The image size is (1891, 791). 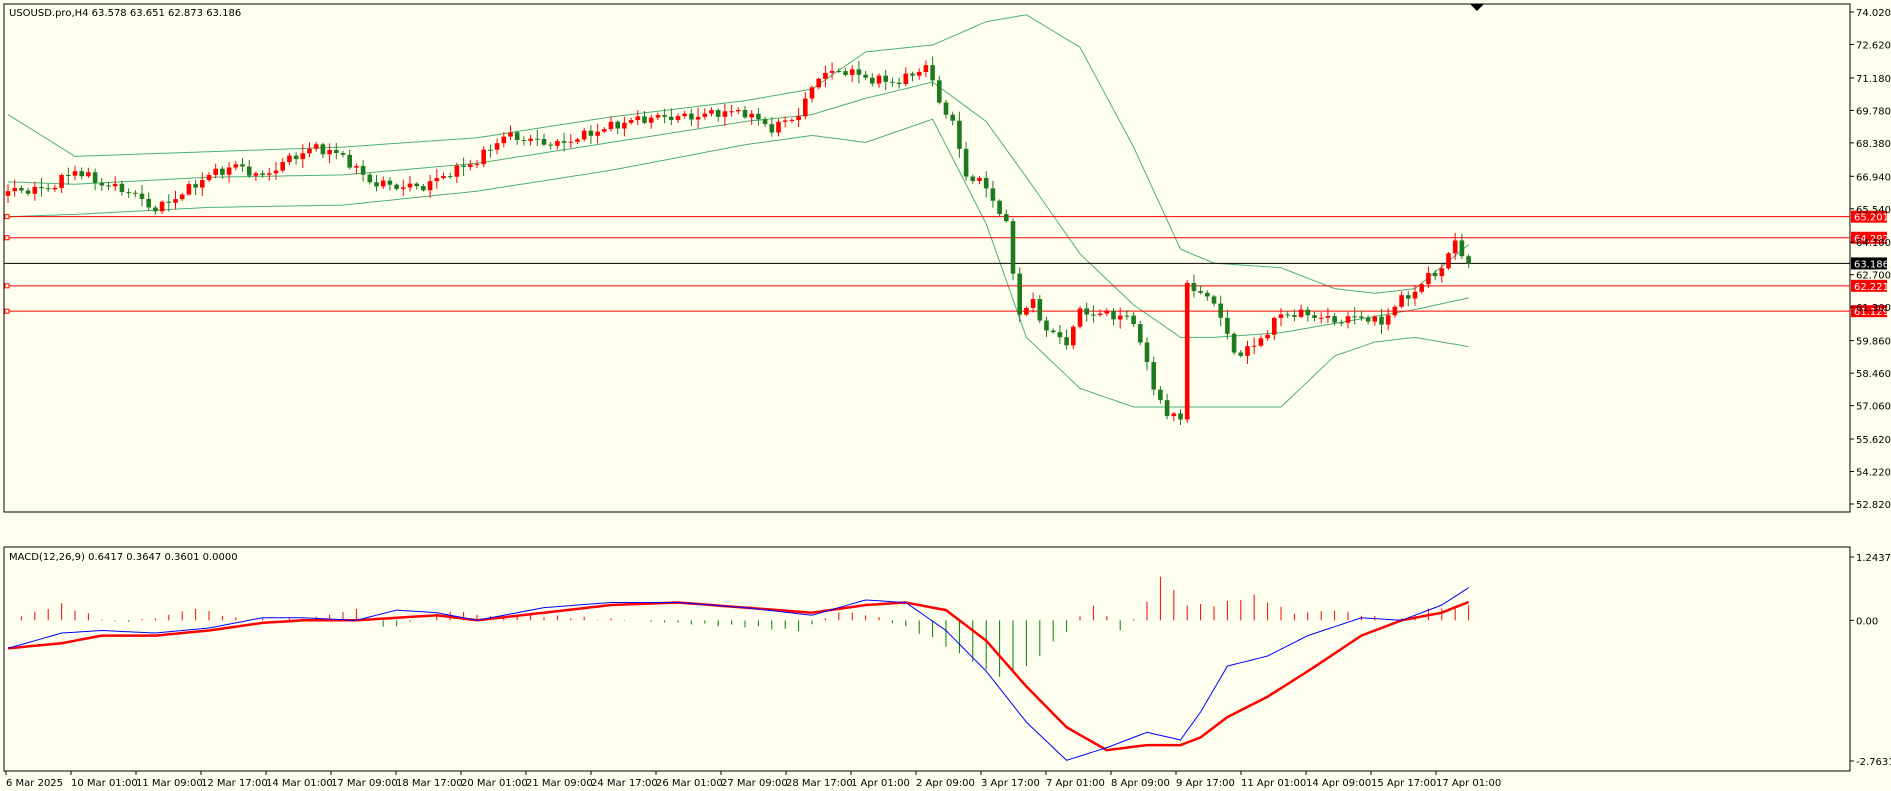 I want to click on price-tick-label: 54.220, so click(x=1873, y=473).